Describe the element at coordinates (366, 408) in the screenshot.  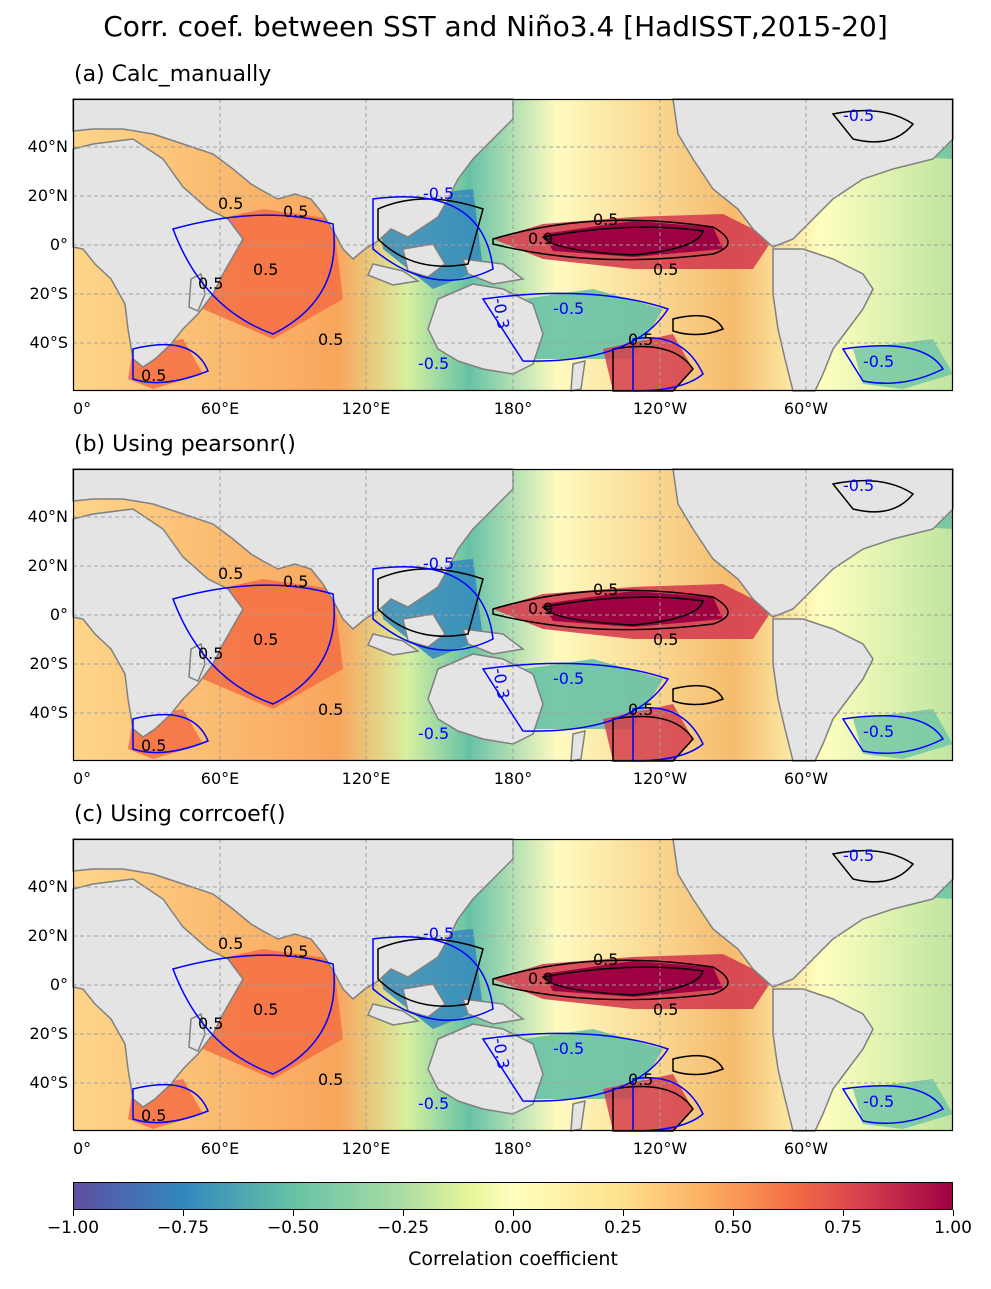
I see `lon-tick-label: 120°E` at that location.